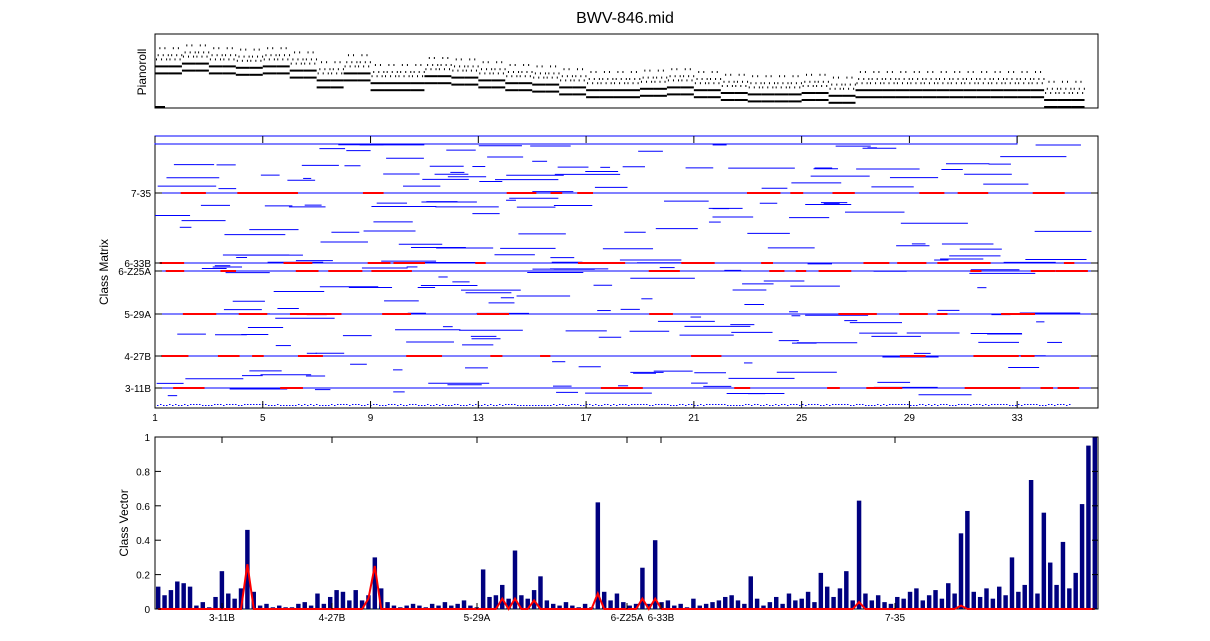 The height and width of the screenshot is (641, 1210). I want to click on class-matrix-xtick-label: 17, so click(587, 418).